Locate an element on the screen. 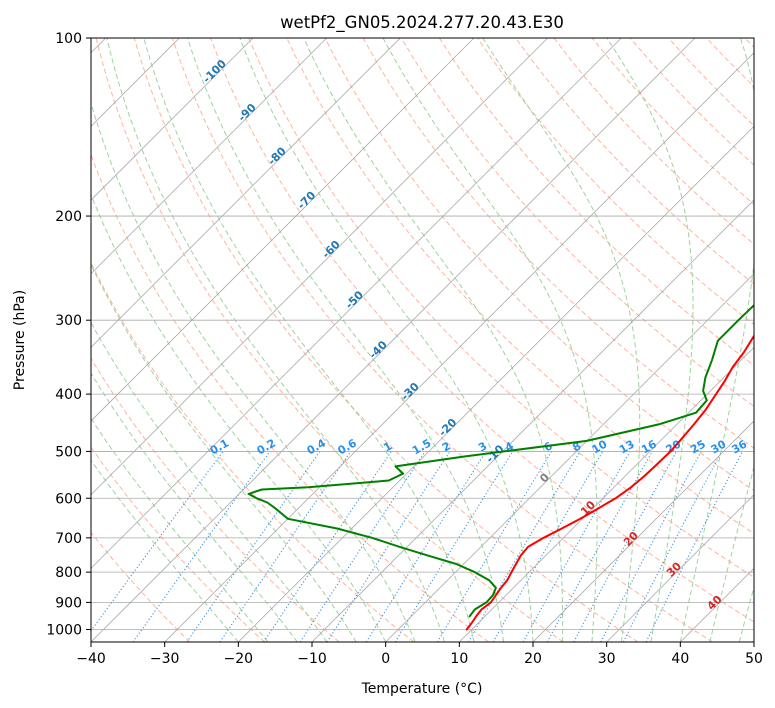 Image resolution: width=775 pixels, height=708 pixels. chart-title: wetPf2_GN05.2024.277.20.43.E30 is located at coordinates (422, 23).